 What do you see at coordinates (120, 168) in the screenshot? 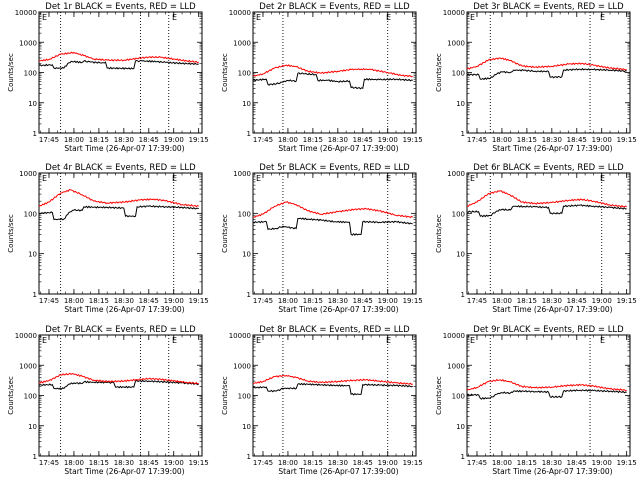
I see `chart-title: Det 4r BLACK = Events, RED = LLD` at bounding box center [120, 168].